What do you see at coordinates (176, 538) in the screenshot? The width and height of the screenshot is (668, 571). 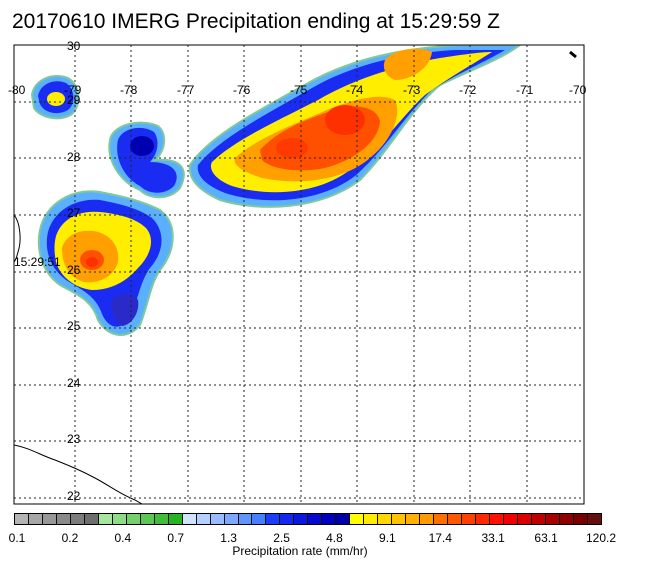 I see `colorbar-label: 0.7` at bounding box center [176, 538].